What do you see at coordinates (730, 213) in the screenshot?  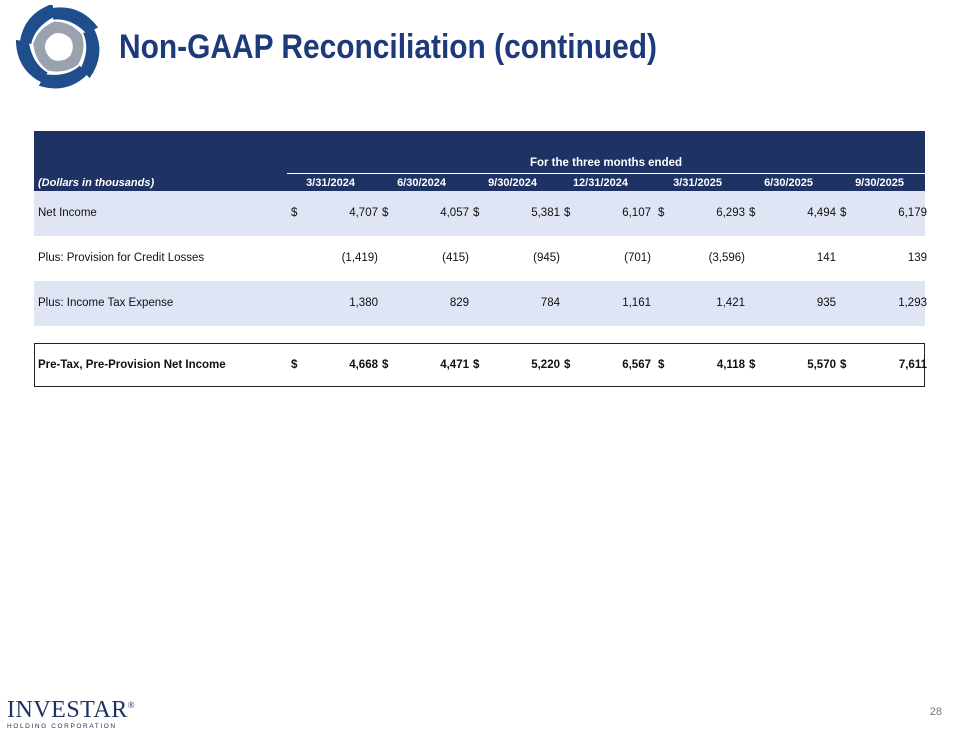 I see `table-cell: 6,293` at bounding box center [730, 213].